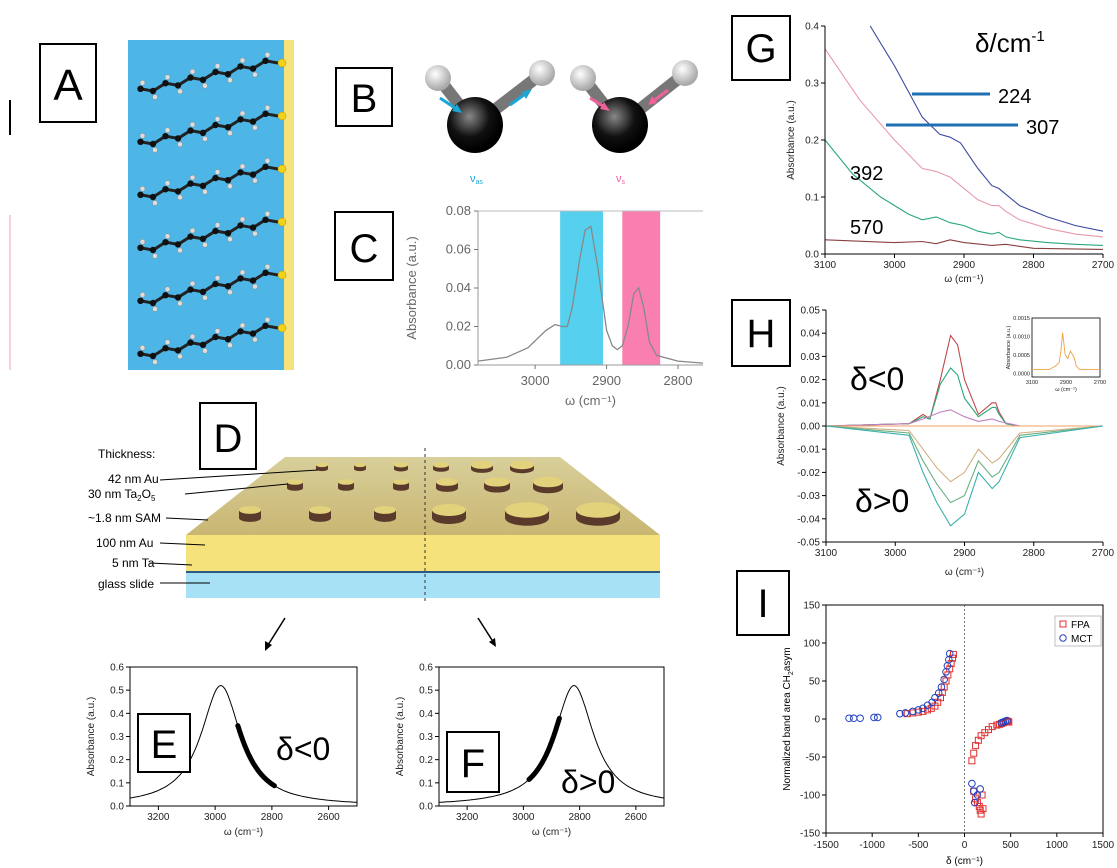 The height and width of the screenshot is (868, 1117). Describe the element at coordinates (1066, 351) in the screenshot. I see `inset-series` at that location.